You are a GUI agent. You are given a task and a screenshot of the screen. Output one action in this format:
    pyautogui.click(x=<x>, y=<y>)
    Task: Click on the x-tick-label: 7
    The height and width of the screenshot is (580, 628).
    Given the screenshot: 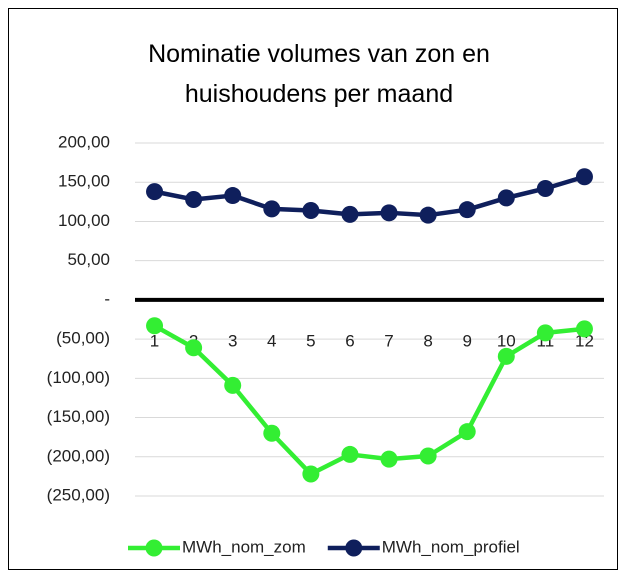 What is the action you would take?
    pyautogui.click(x=388, y=340)
    